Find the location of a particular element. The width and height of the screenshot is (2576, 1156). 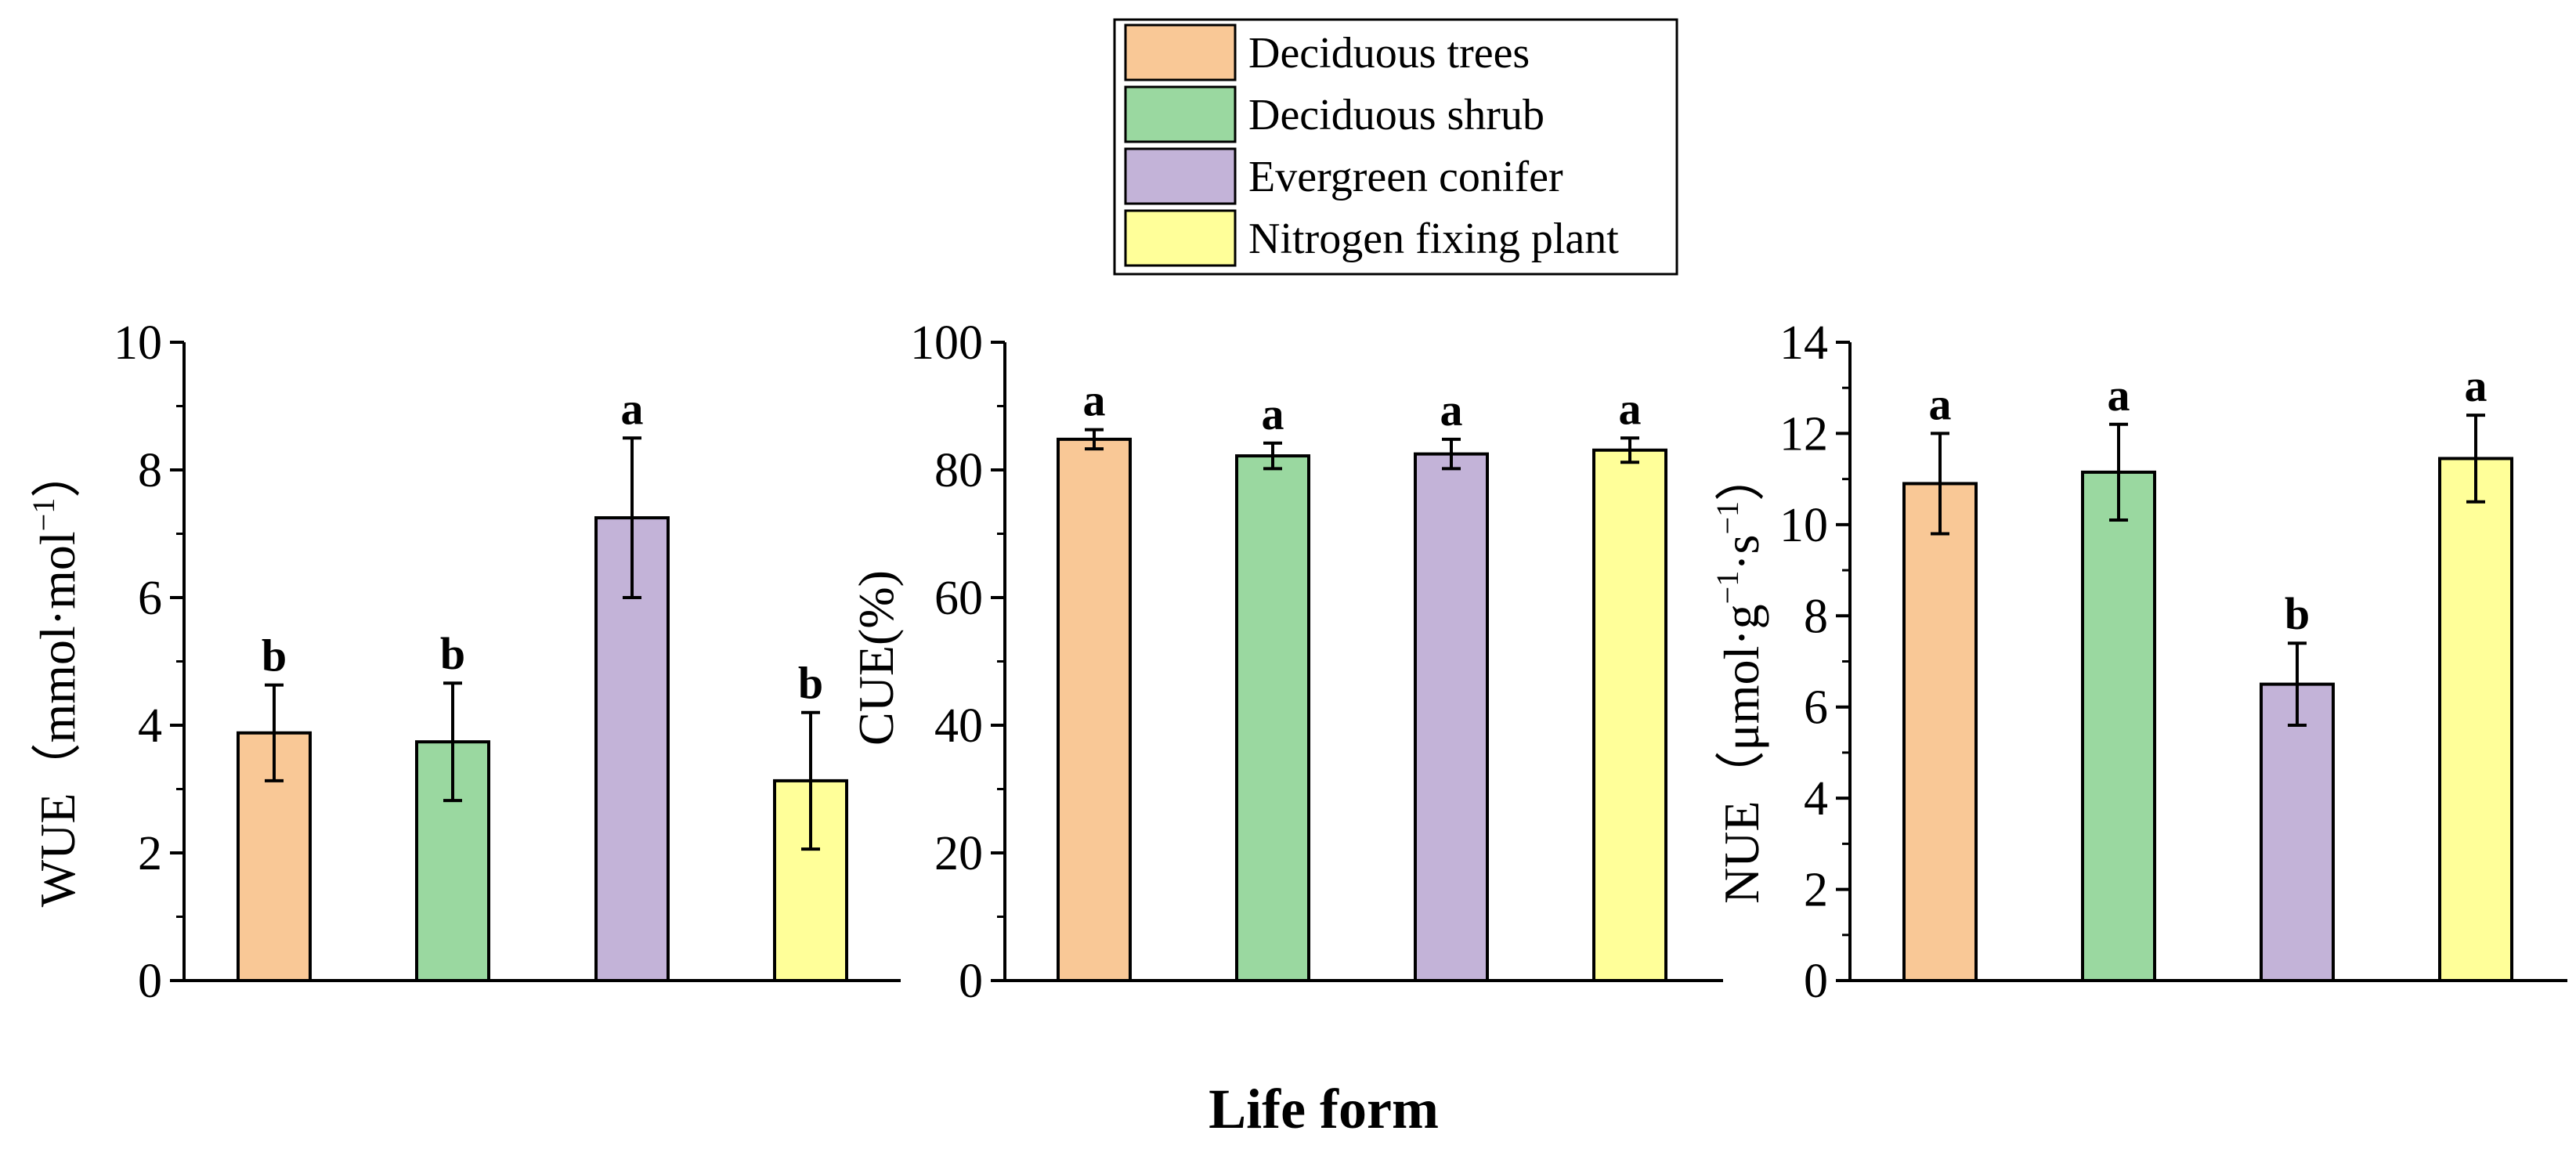

legend-item-0: Deciduous trees is located at coordinates (1327, 52).